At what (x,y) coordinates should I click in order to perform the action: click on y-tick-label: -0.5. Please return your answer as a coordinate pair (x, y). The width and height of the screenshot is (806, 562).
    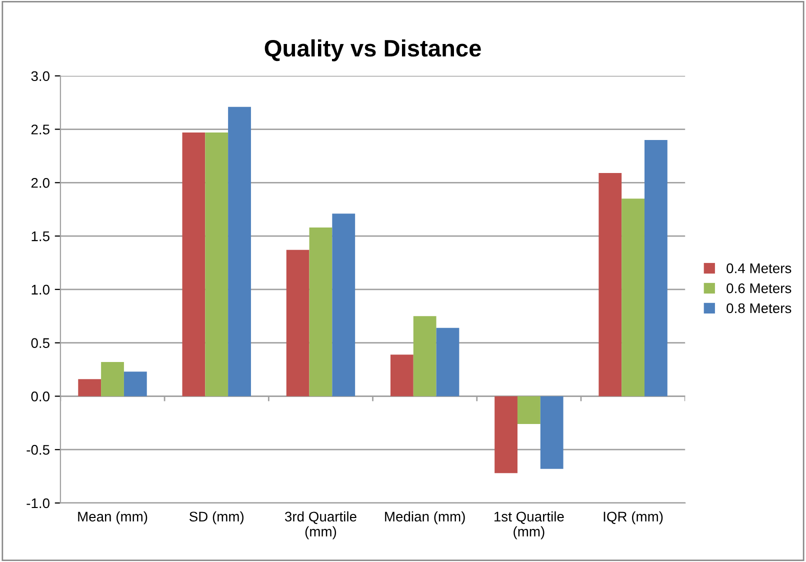
    Looking at the image, I should click on (38, 449).